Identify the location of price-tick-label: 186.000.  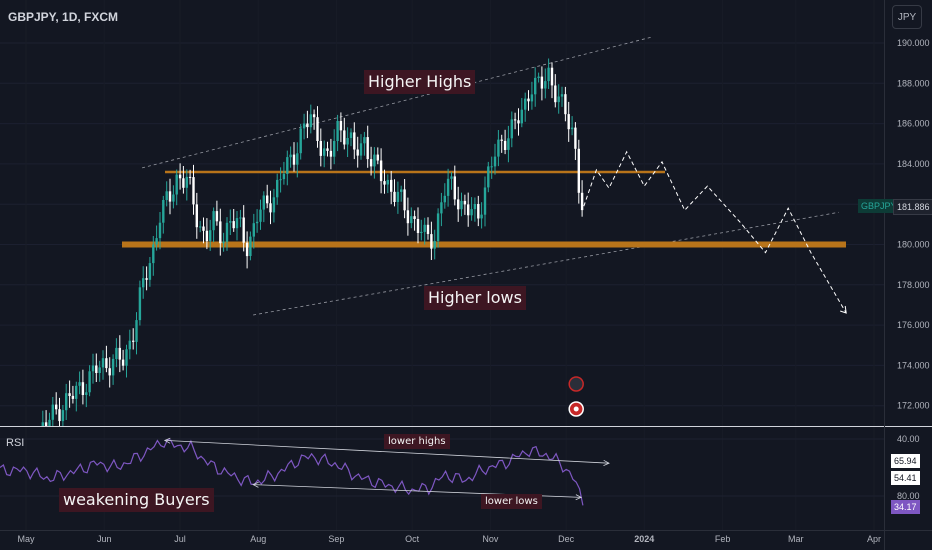
(913, 124).